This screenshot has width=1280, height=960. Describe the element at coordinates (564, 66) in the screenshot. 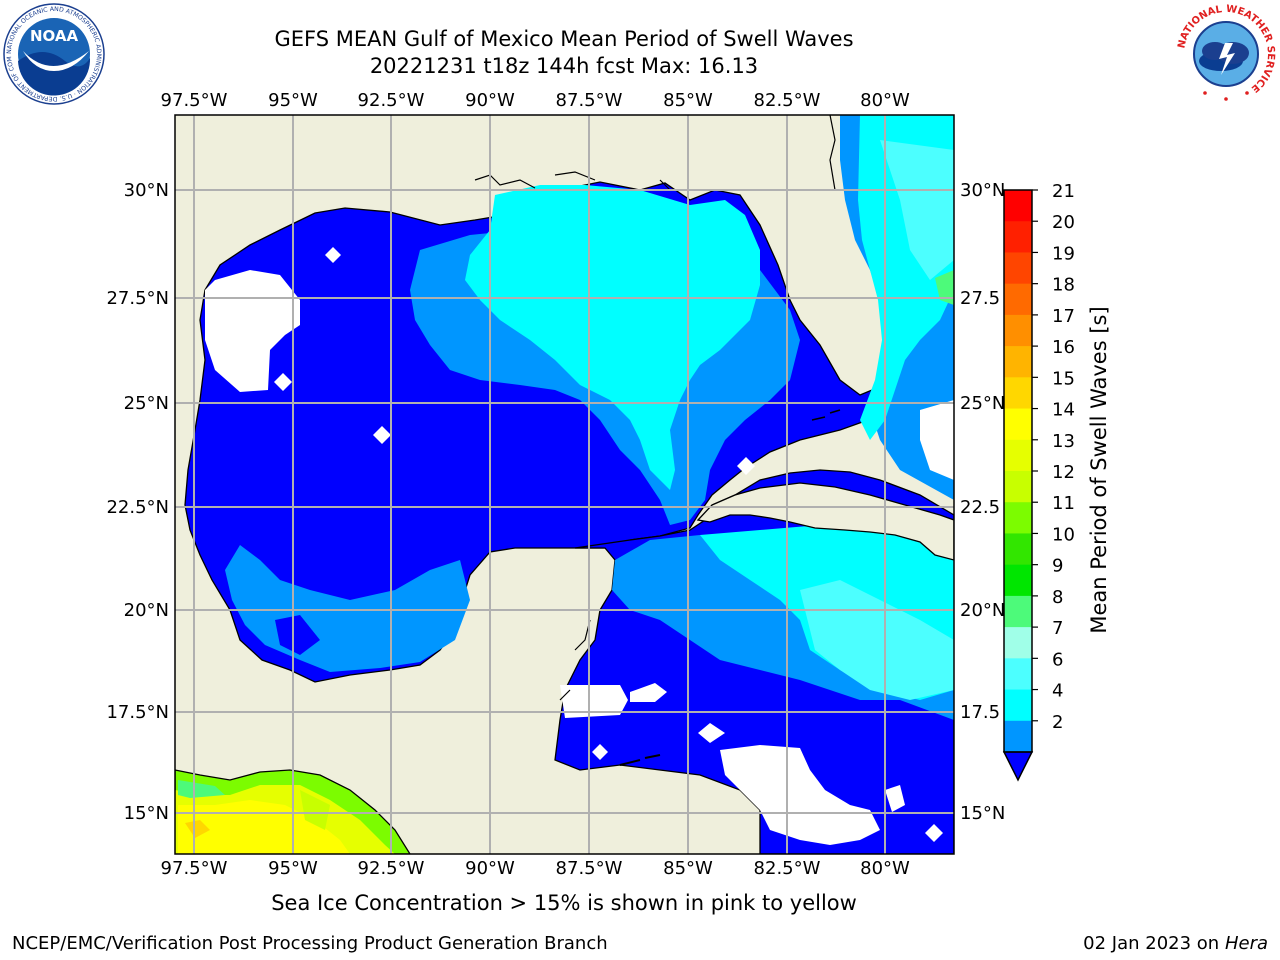

I see `chart-subtitle: 20221231 t18z 144h fcst Max: 16.13` at that location.